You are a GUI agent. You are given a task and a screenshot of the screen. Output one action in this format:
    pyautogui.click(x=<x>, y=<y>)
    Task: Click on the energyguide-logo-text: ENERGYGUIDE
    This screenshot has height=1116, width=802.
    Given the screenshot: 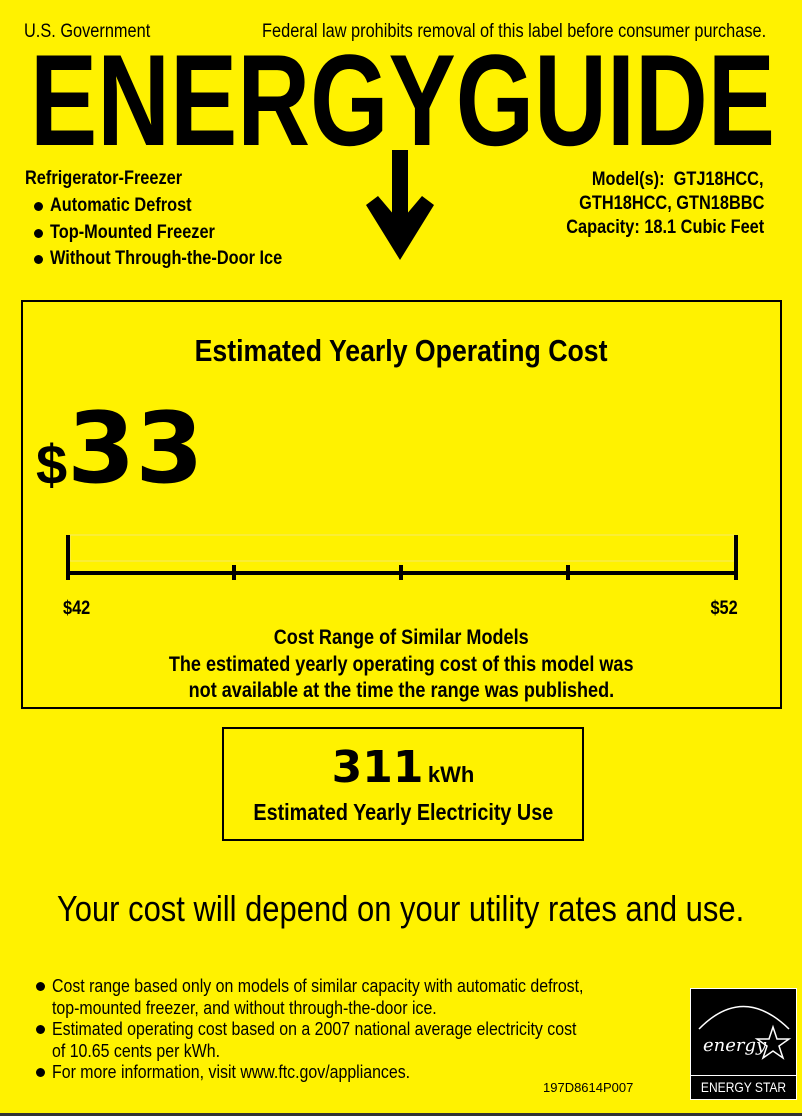 What is the action you would take?
    pyautogui.click(x=402, y=100)
    